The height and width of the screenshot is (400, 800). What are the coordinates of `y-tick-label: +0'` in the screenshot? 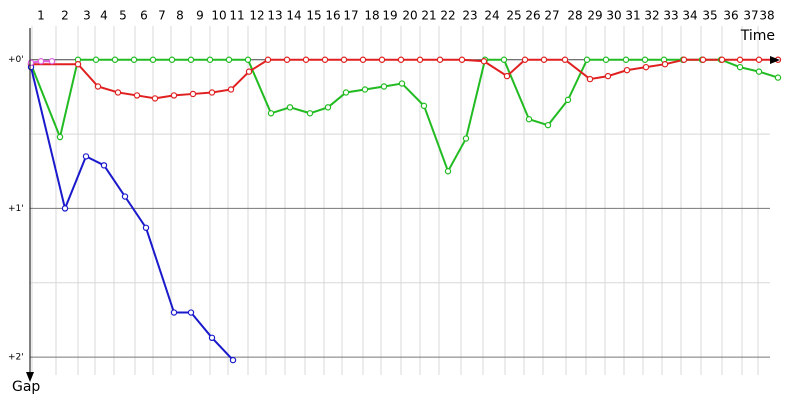 It's located at (16, 60).